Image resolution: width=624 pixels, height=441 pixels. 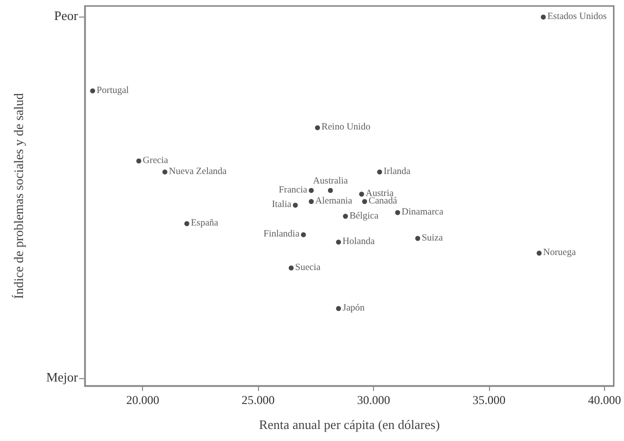 What do you see at coordinates (258, 400) in the screenshot?
I see `x-tick-label: 25.000` at bounding box center [258, 400].